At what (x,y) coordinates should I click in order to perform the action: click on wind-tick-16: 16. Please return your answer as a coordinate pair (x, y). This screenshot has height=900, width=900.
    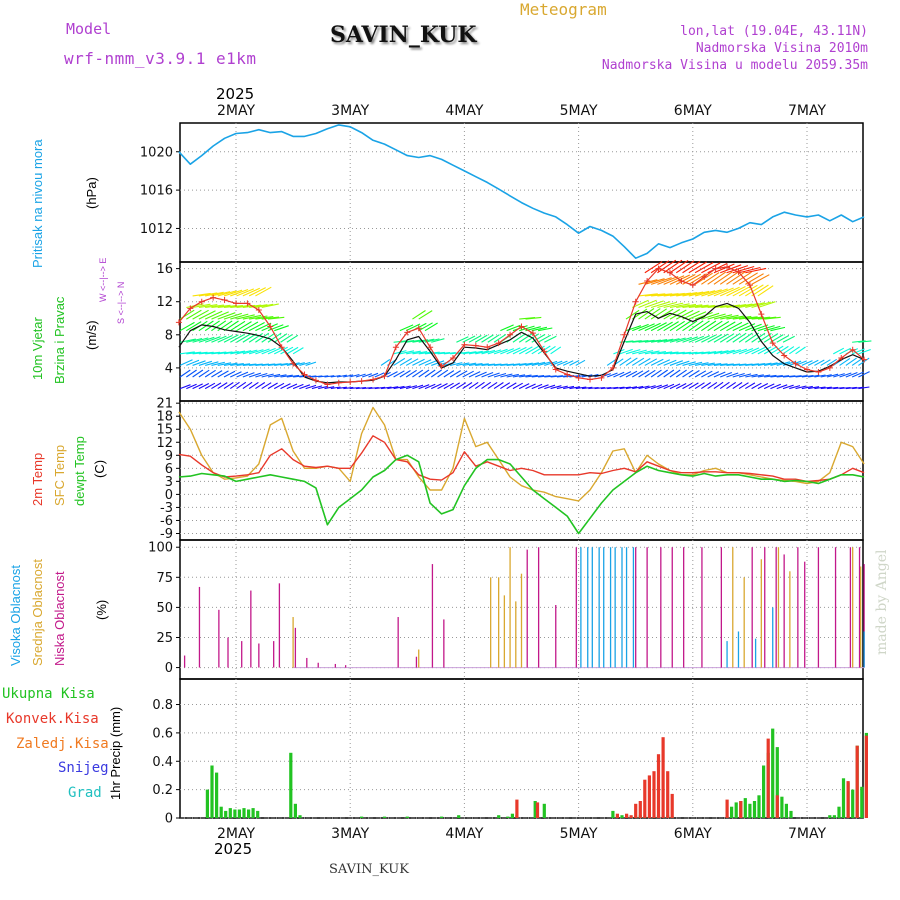
    Looking at the image, I should click on (164, 269).